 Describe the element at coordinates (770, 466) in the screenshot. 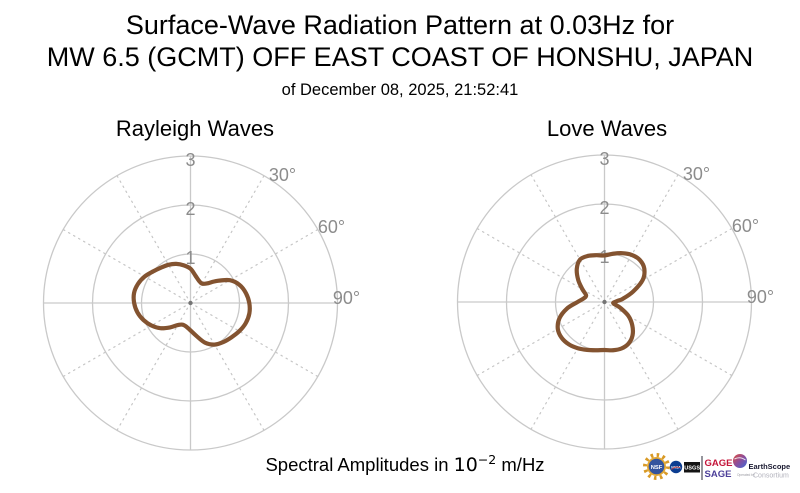

I see `earthscope-name: EarthScope` at that location.